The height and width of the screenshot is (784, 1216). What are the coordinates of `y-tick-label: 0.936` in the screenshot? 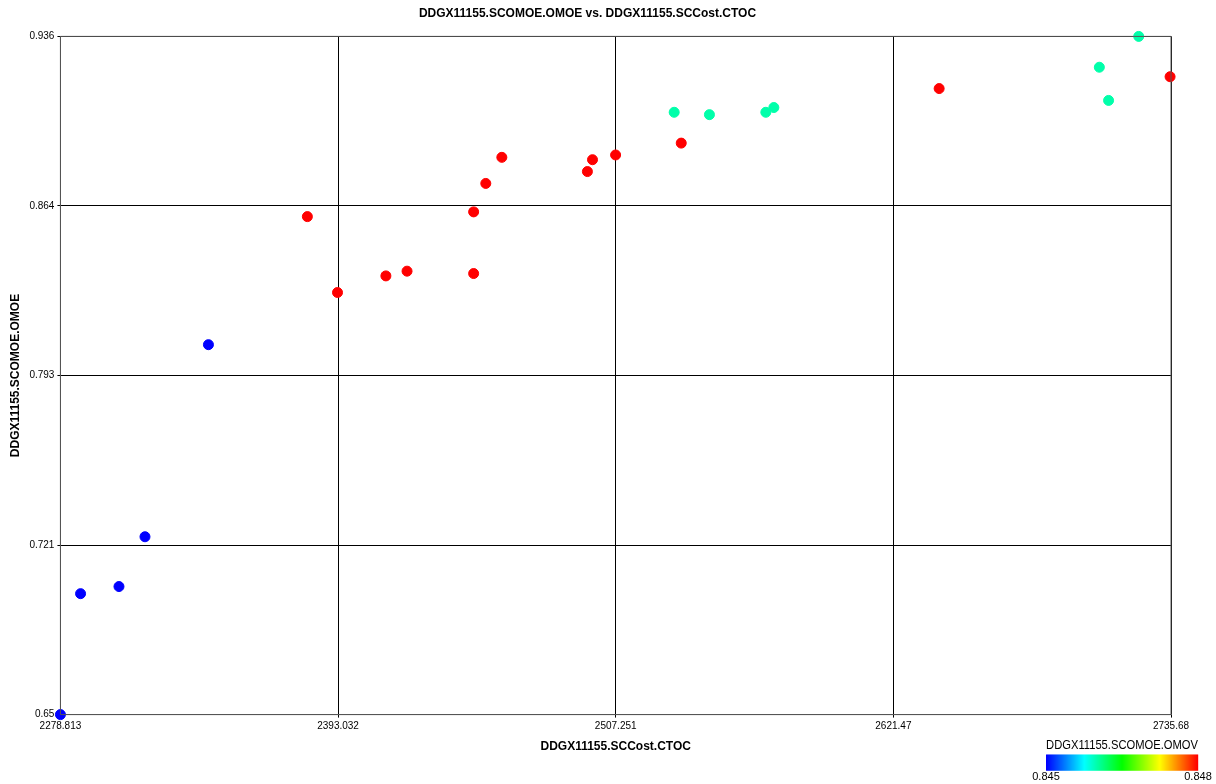 It's located at (42, 36).